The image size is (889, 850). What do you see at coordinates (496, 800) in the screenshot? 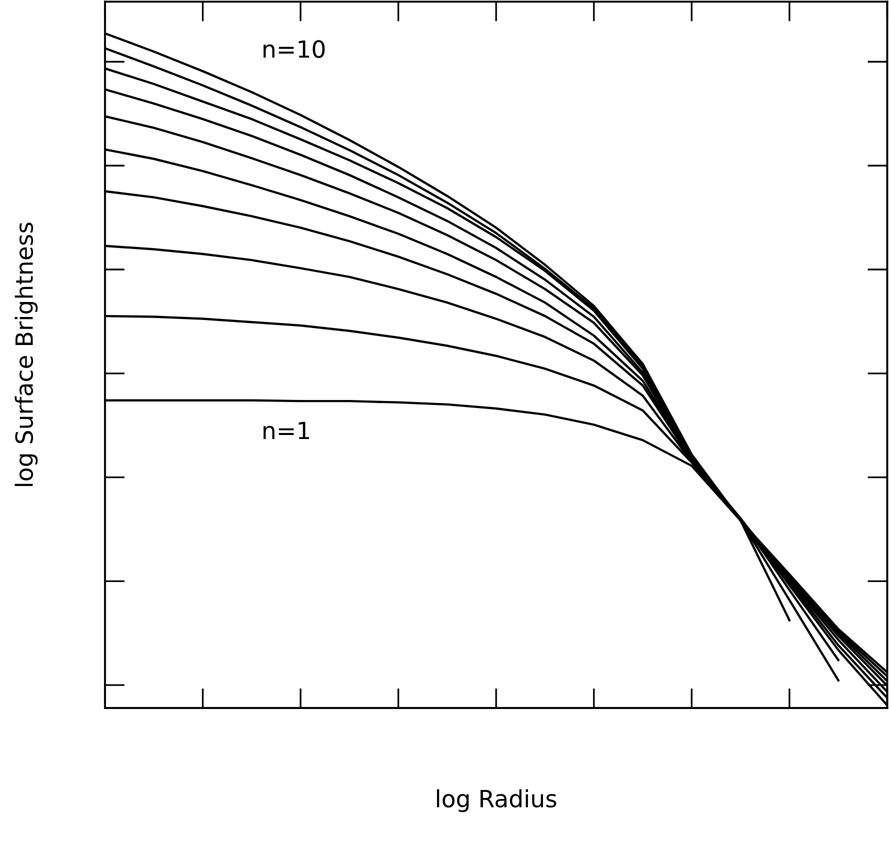
I see `x-axis-title: log Radius` at bounding box center [496, 800].